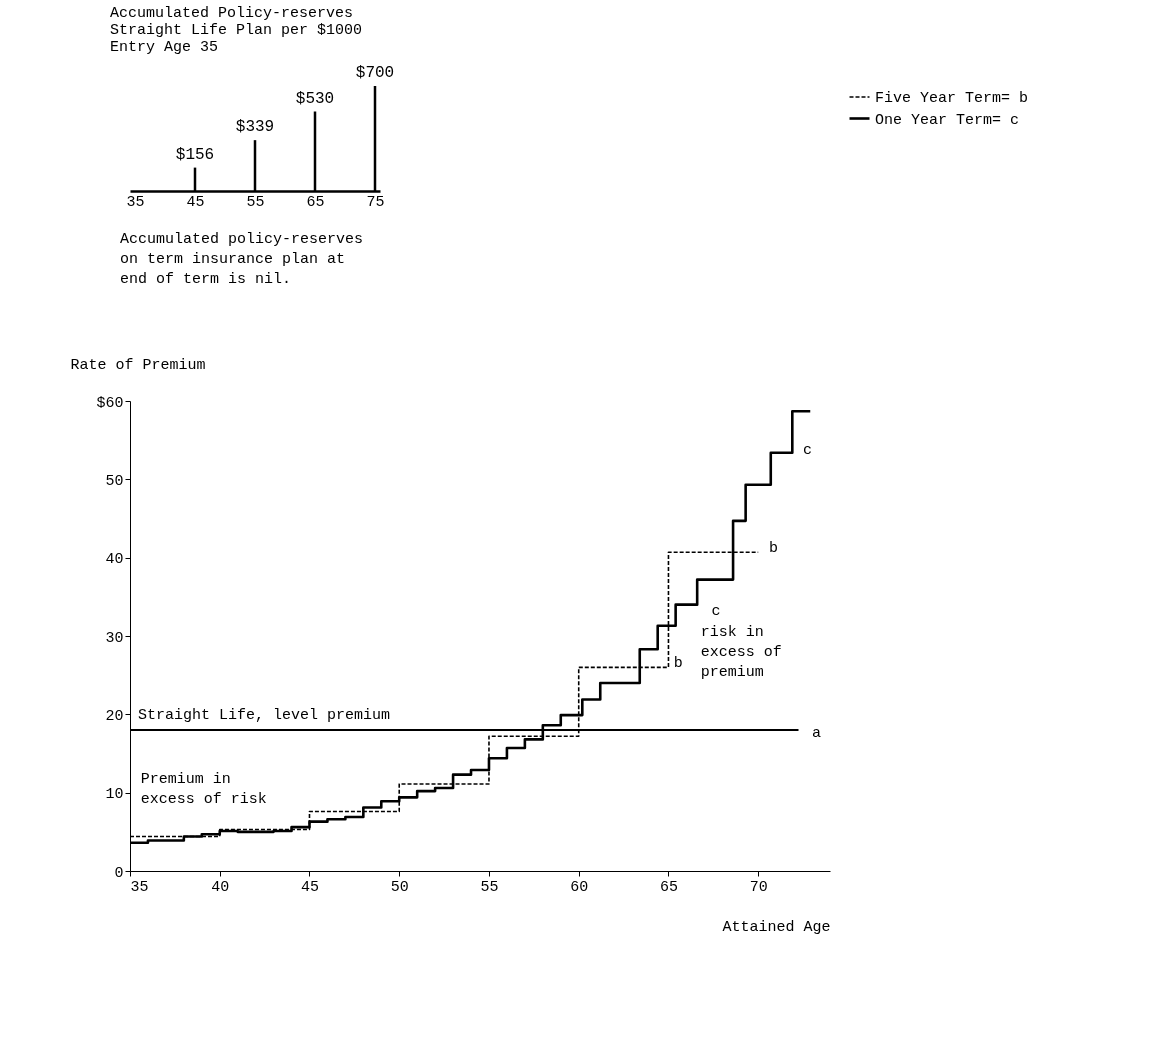 The image size is (1163, 1043). Describe the element at coordinates (110, 403) in the screenshot. I see `y-tick-label: $60` at that location.